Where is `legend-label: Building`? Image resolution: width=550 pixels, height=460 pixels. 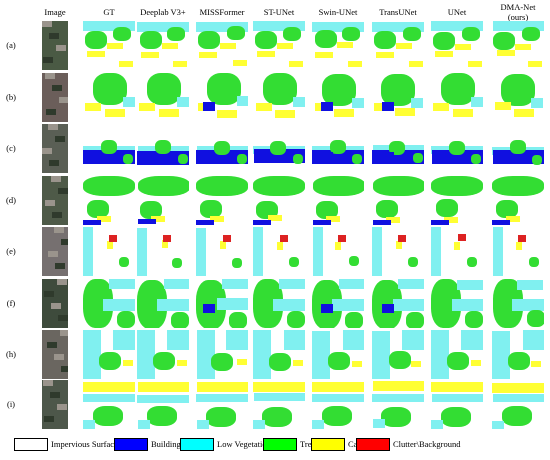
legend-label: Building is located at coordinates (166, 444).